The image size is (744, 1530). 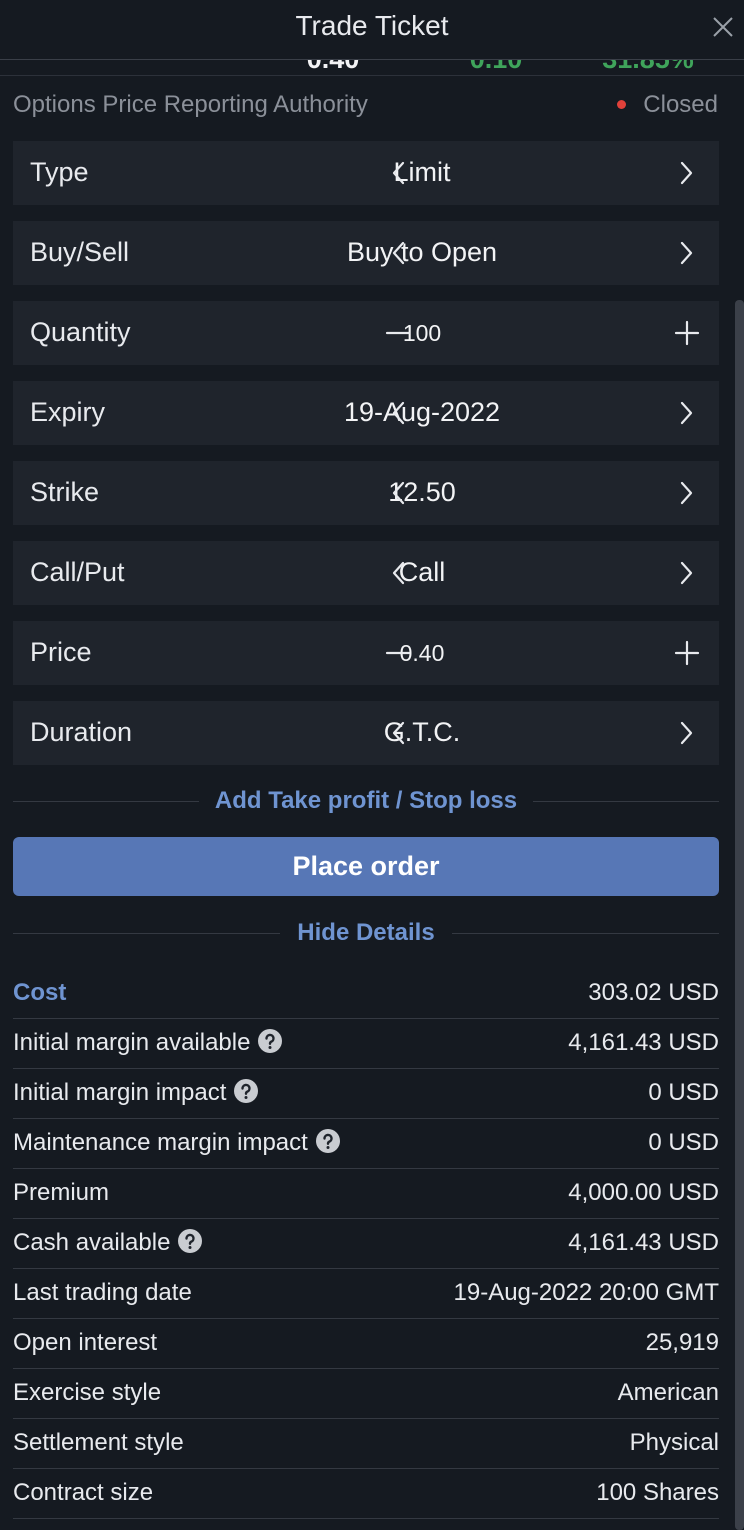 What do you see at coordinates (422, 333) in the screenshot?
I see `field-value: 100` at bounding box center [422, 333].